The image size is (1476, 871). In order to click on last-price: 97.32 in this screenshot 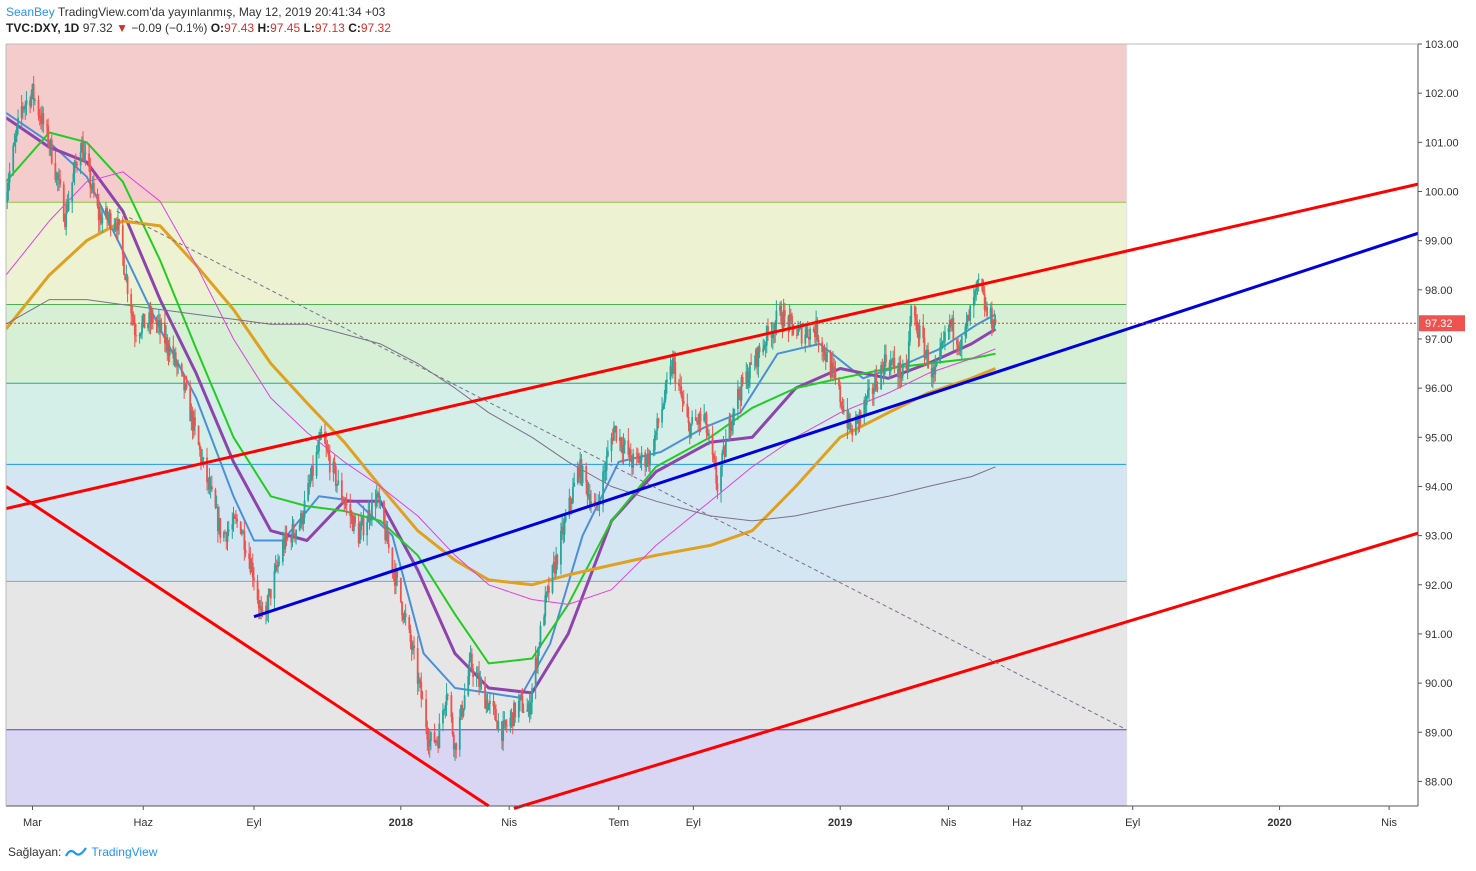, I will do `click(97, 28)`.